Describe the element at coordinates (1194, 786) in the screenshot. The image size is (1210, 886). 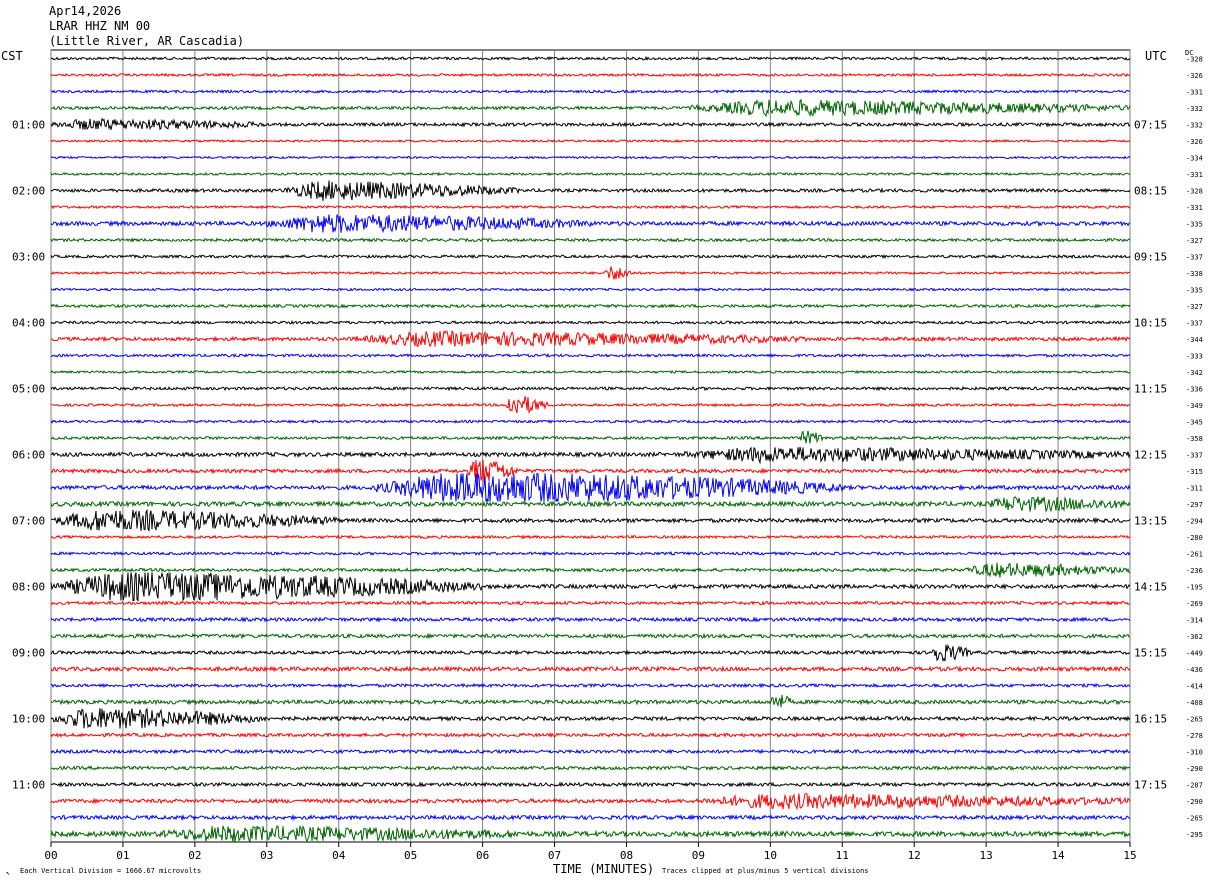
I see `dc-offset-label: -287` at that location.